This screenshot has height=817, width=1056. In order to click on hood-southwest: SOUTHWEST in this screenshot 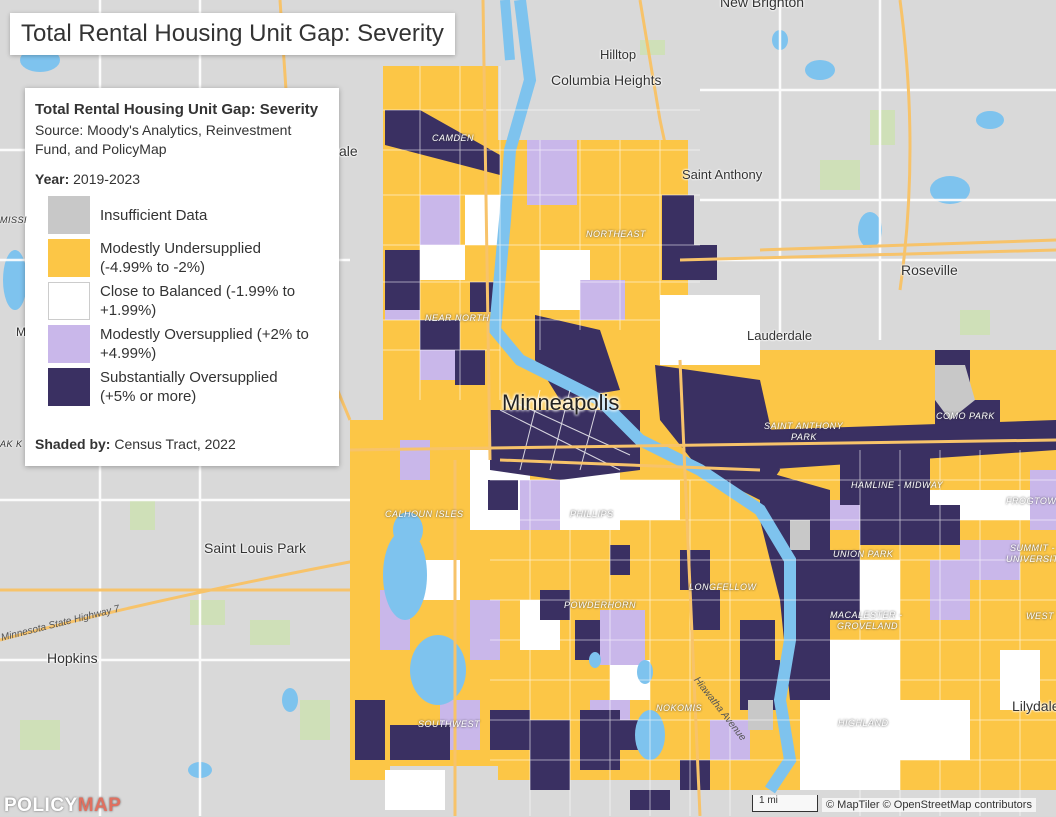, I will do `click(449, 724)`.